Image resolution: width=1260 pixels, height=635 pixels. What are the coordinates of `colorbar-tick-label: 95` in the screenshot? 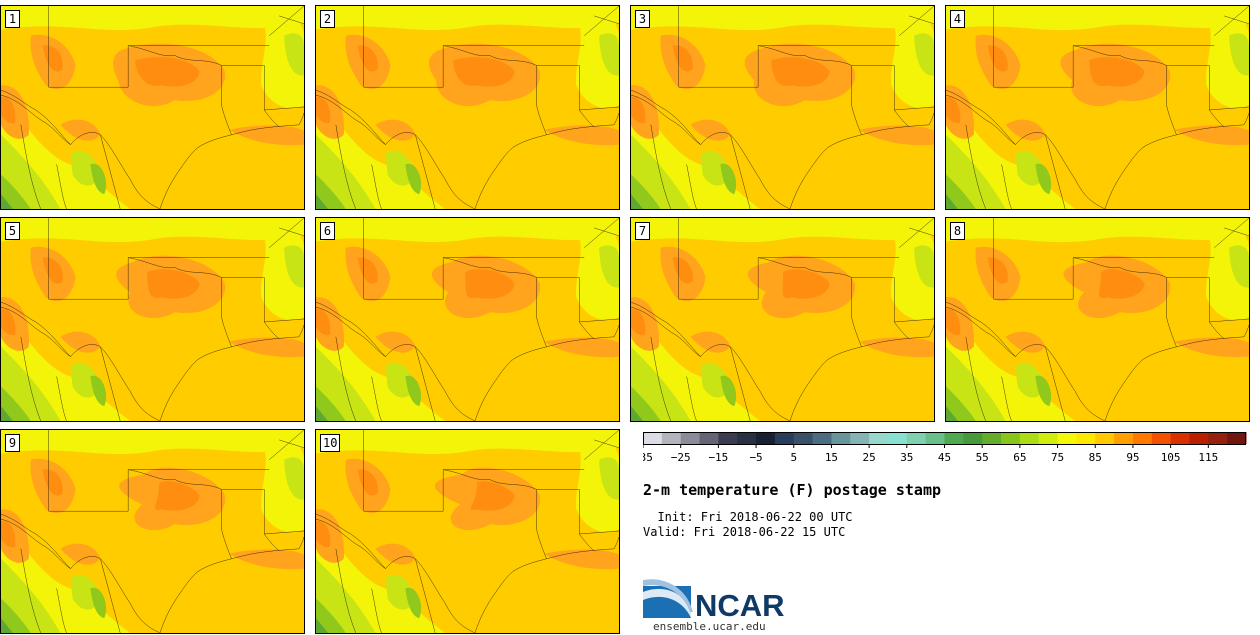 It's located at (1132, 457).